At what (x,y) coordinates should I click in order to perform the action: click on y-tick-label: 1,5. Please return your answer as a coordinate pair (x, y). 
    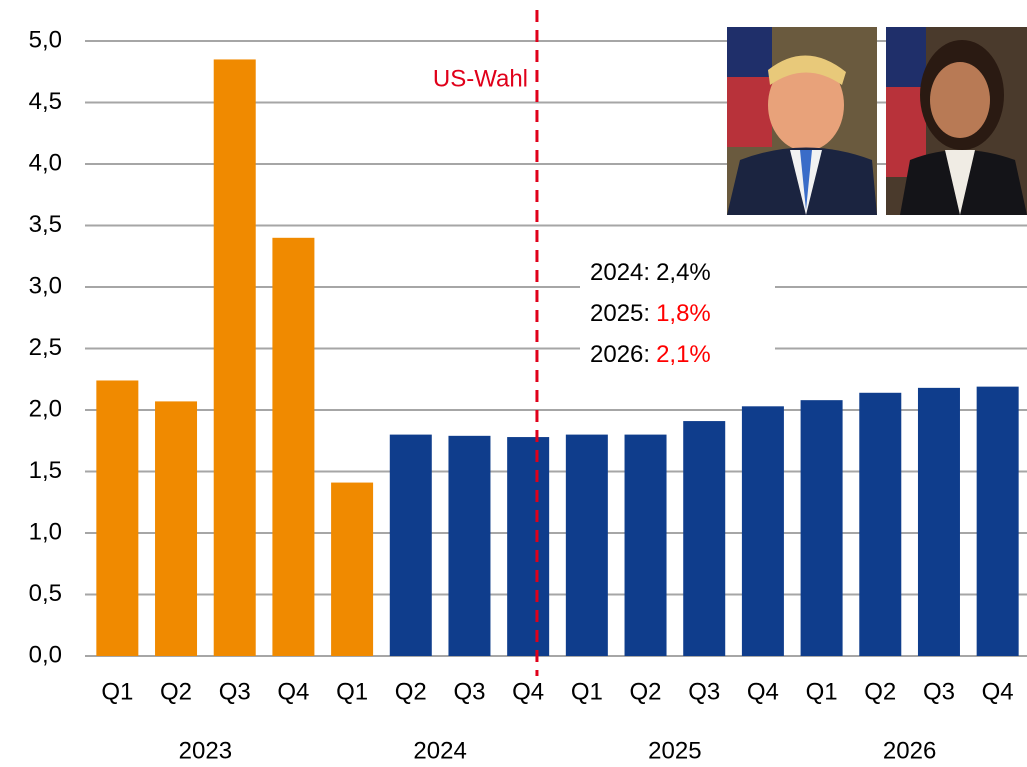
    Looking at the image, I should click on (45, 470).